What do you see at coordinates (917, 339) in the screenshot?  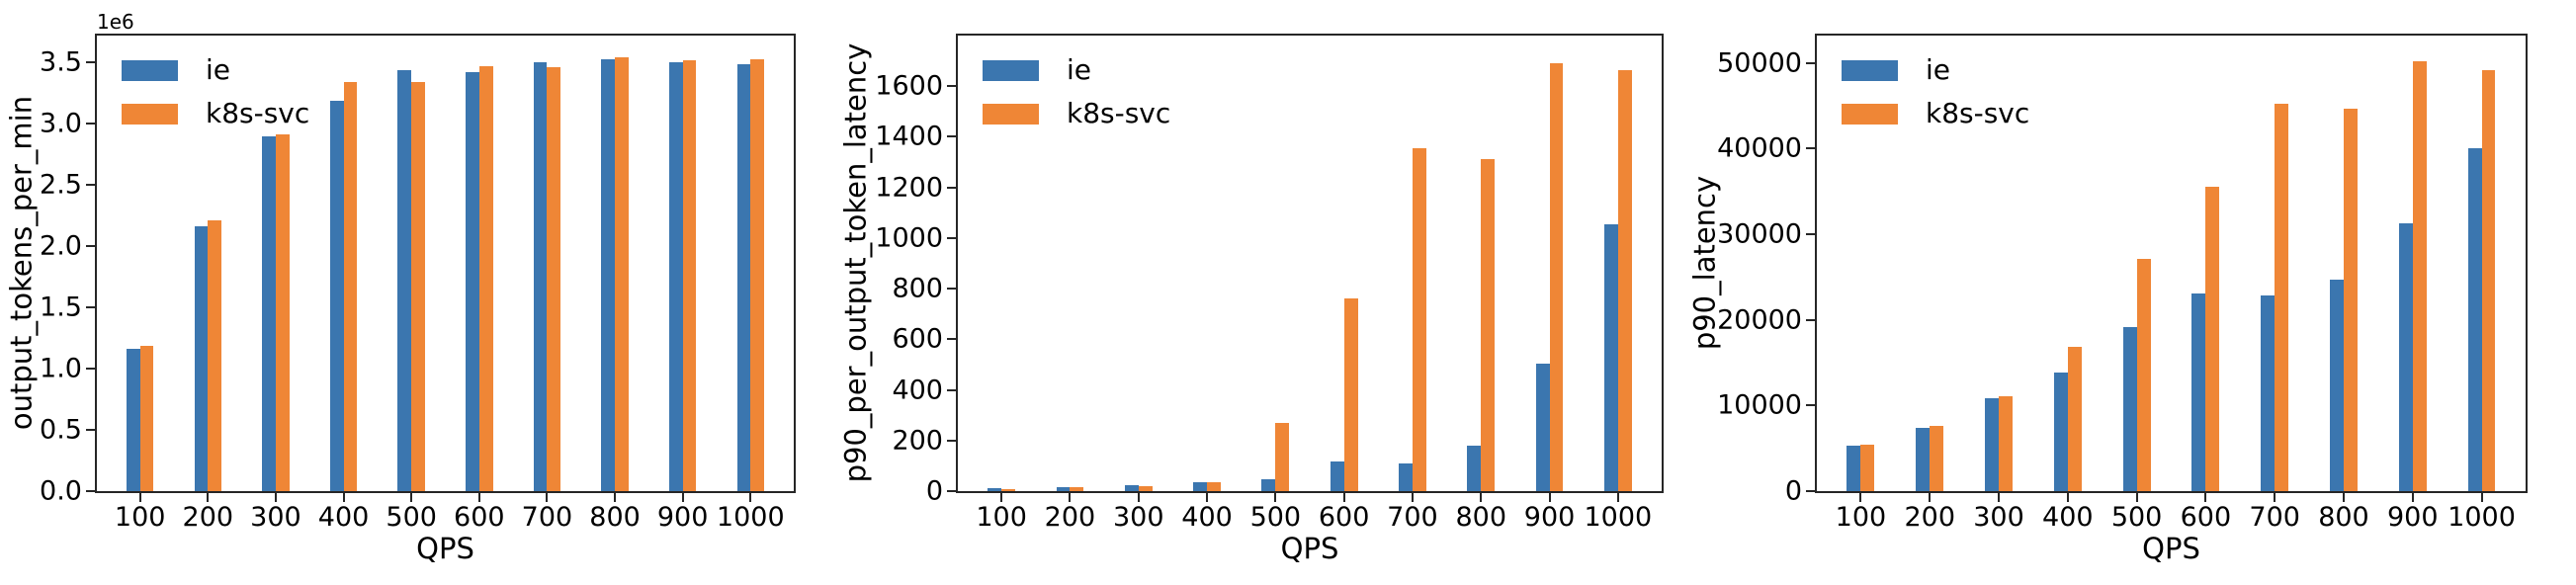 I see `y-tick-label: 600` at bounding box center [917, 339].